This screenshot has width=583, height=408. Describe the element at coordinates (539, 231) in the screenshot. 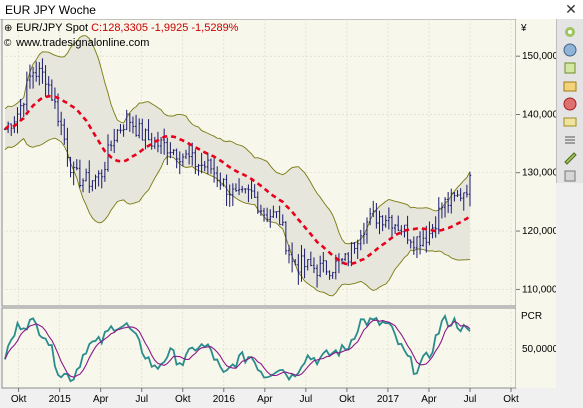

I see `price-tick-label: 120,0000` at that location.